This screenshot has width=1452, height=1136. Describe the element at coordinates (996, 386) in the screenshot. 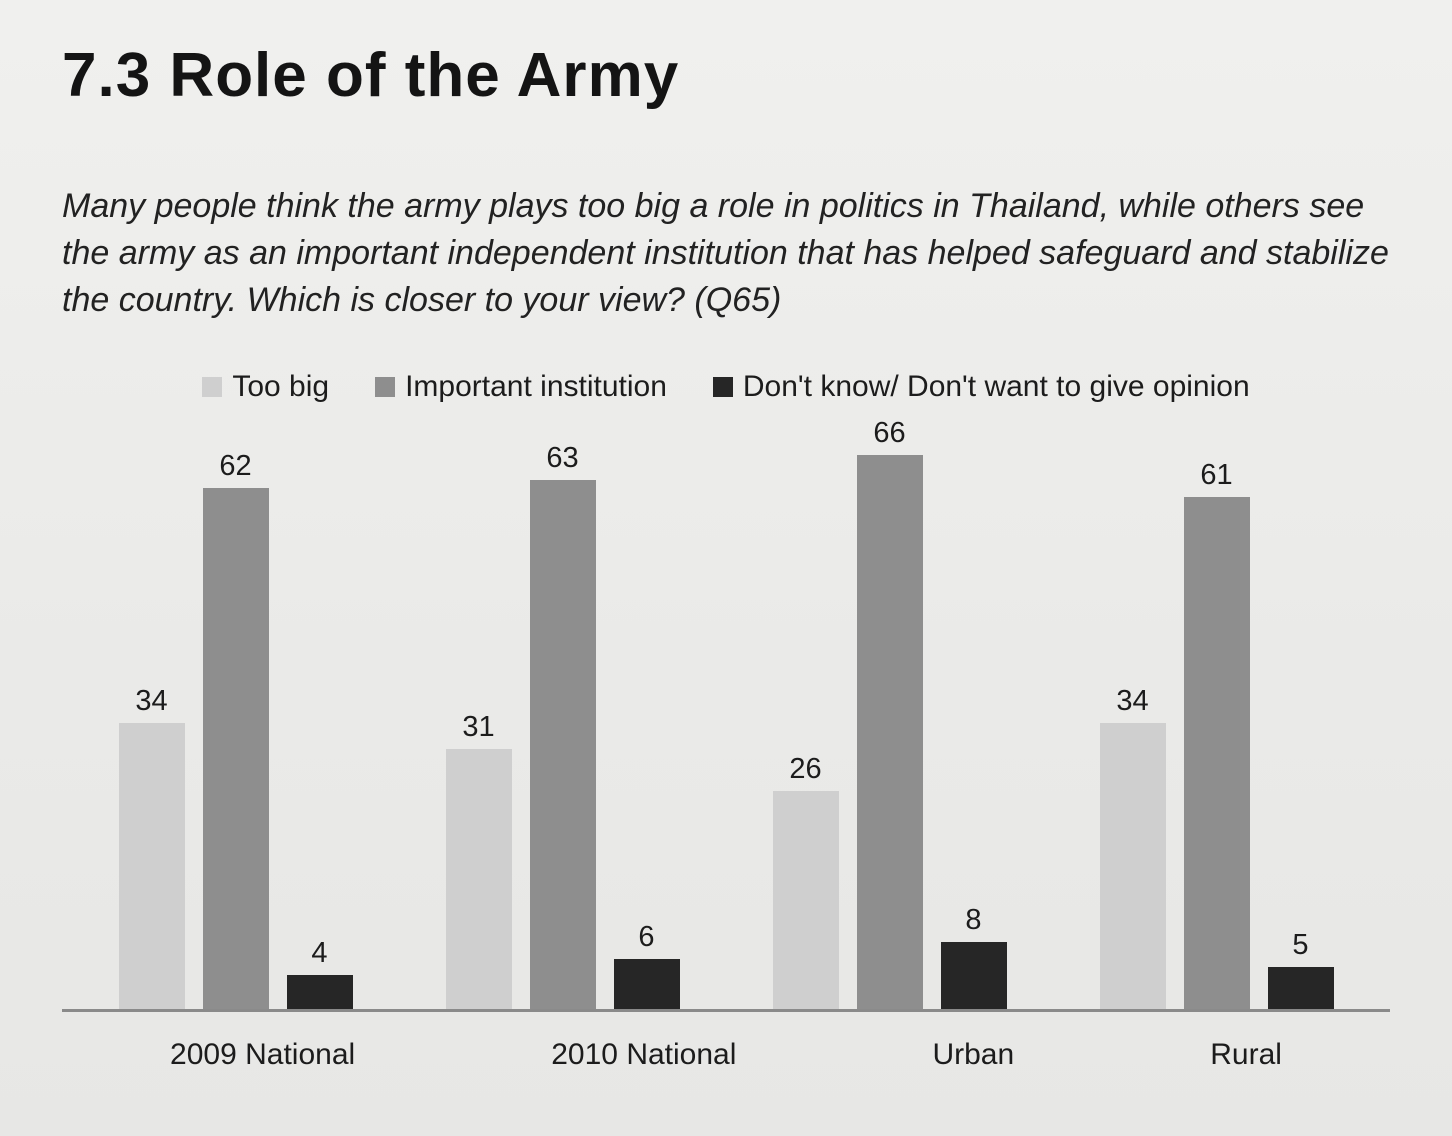

I see `legend-label: Don't know/ Don't want to give opinion` at that location.